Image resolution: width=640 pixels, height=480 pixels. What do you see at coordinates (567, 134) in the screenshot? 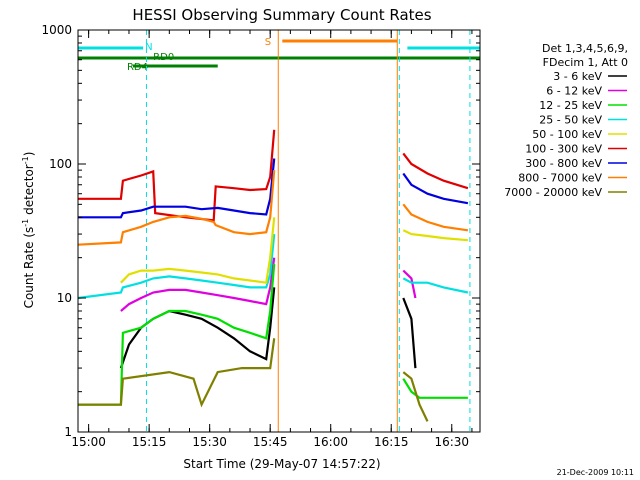
I see `legend-label-4: 50 - 100 keV` at bounding box center [567, 134].